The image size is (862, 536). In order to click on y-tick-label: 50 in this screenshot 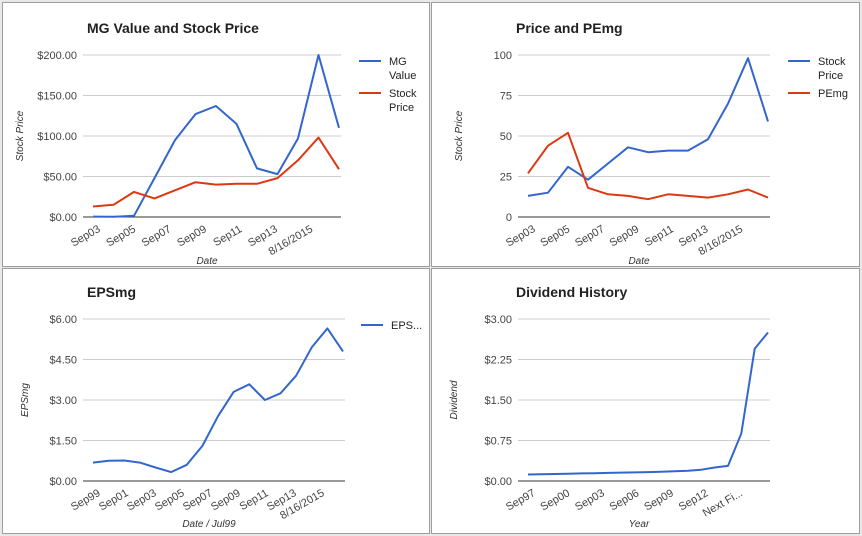, I will do `click(506, 137)`.